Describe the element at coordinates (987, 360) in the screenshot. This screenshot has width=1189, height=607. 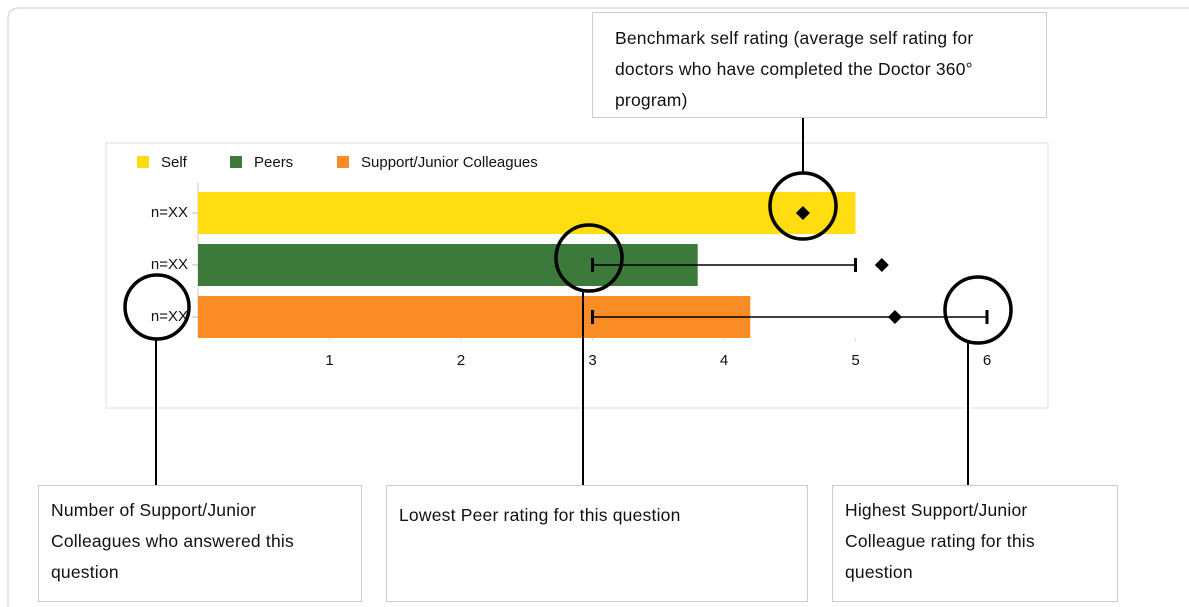
I see `x-tick-label: 6` at that location.